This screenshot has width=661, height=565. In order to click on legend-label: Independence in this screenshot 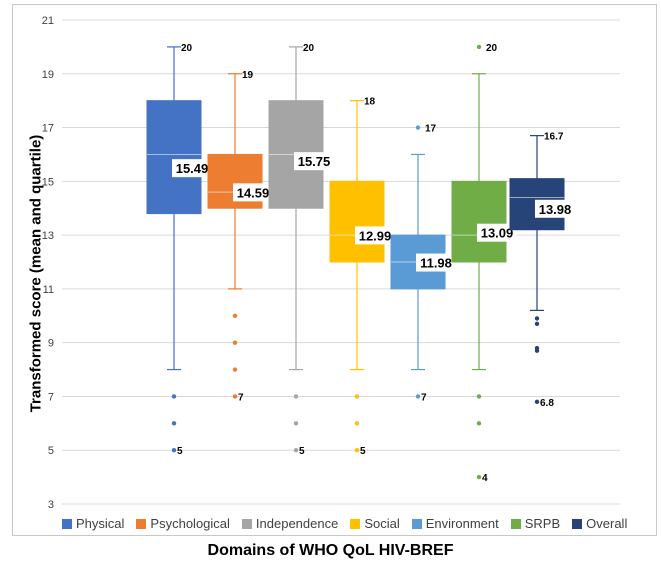, I will do `click(297, 523)`.